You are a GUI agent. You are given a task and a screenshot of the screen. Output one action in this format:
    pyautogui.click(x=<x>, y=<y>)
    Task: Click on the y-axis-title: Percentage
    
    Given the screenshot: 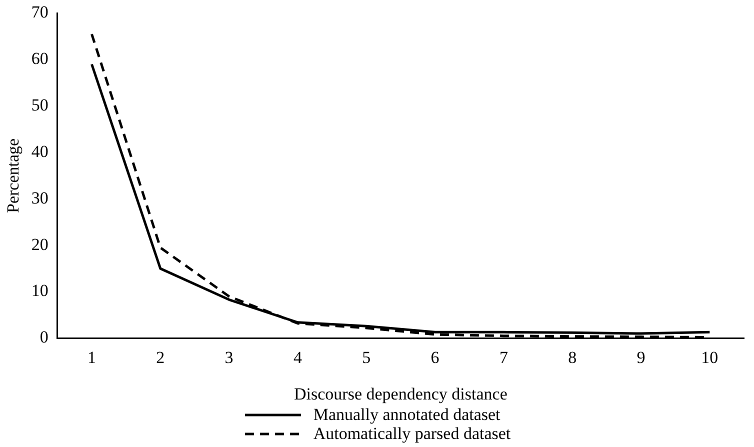 What is the action you would take?
    pyautogui.click(x=13, y=175)
    